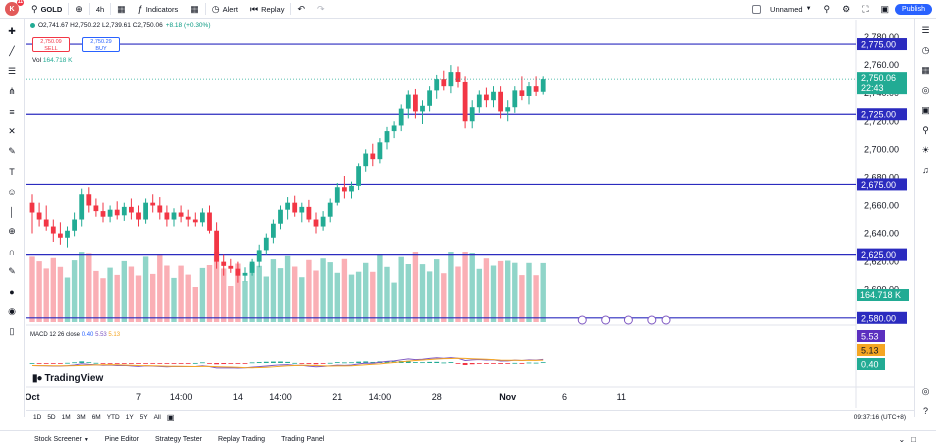  What do you see at coordinates (303, 439) in the screenshot?
I see `tab-trading-panel: Trading Panel` at bounding box center [303, 439].